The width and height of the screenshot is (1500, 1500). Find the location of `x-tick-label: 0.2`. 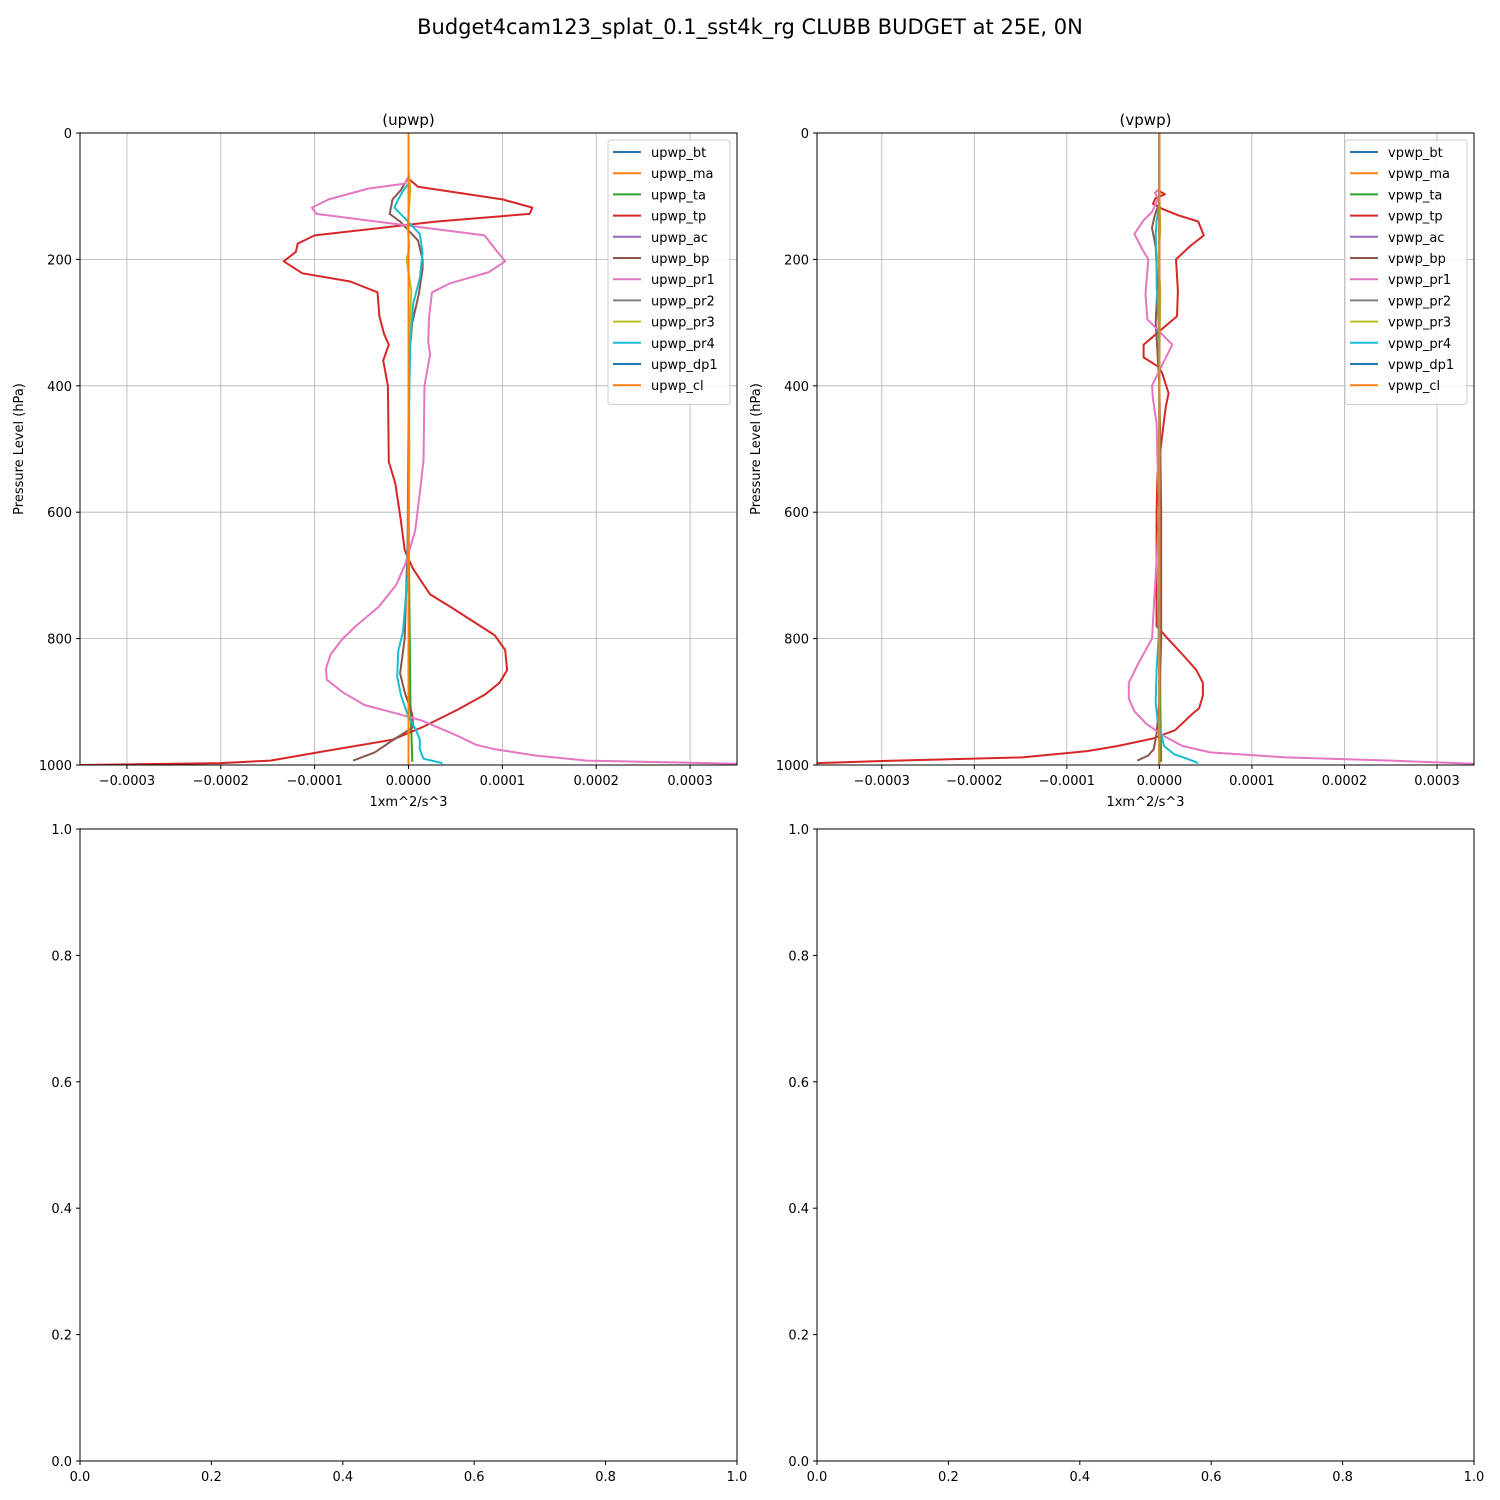

x-tick-label: 0.2 is located at coordinates (211, 1477).